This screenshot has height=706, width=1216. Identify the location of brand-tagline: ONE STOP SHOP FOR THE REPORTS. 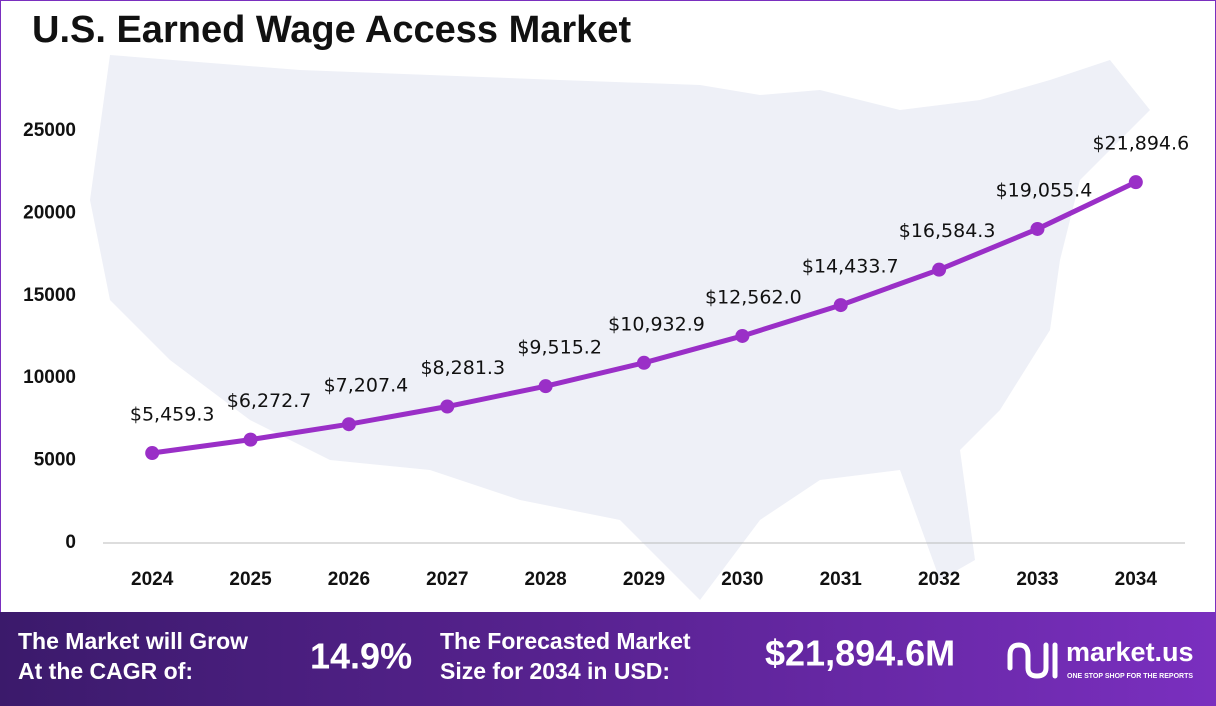
(1130, 676).